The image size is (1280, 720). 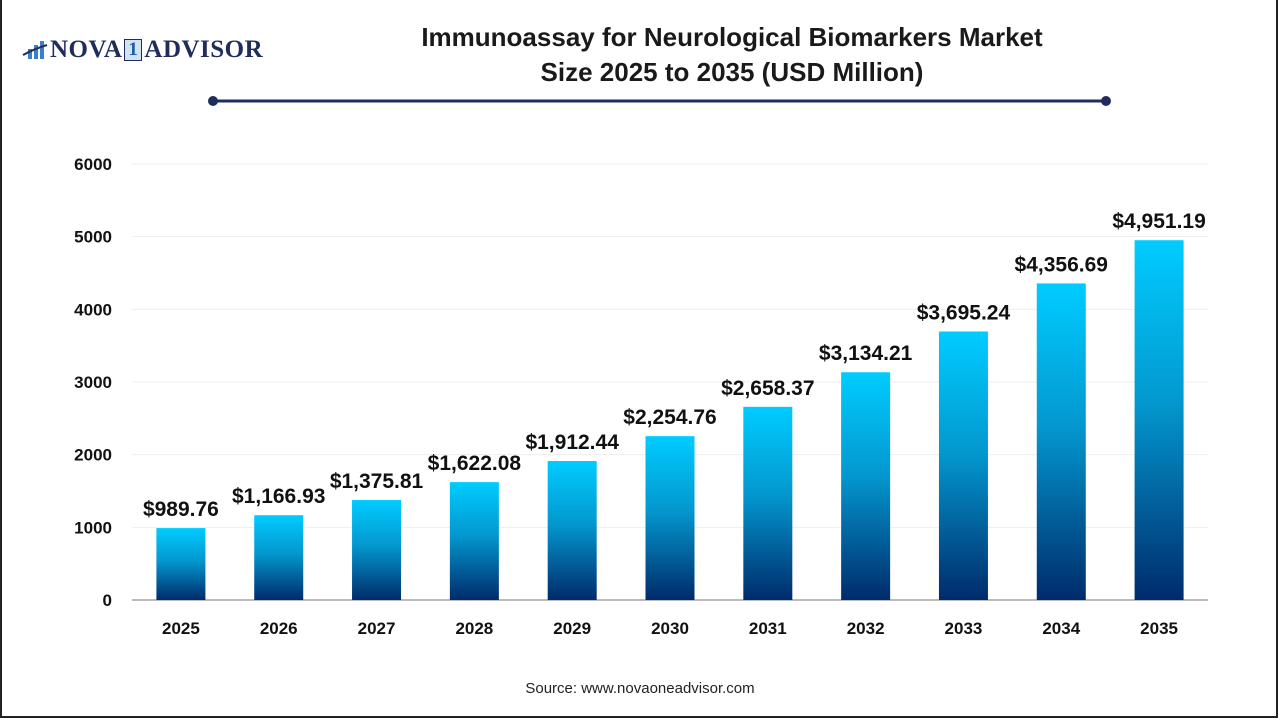 I want to click on x-tick-label: 2034, so click(x=1061, y=628).